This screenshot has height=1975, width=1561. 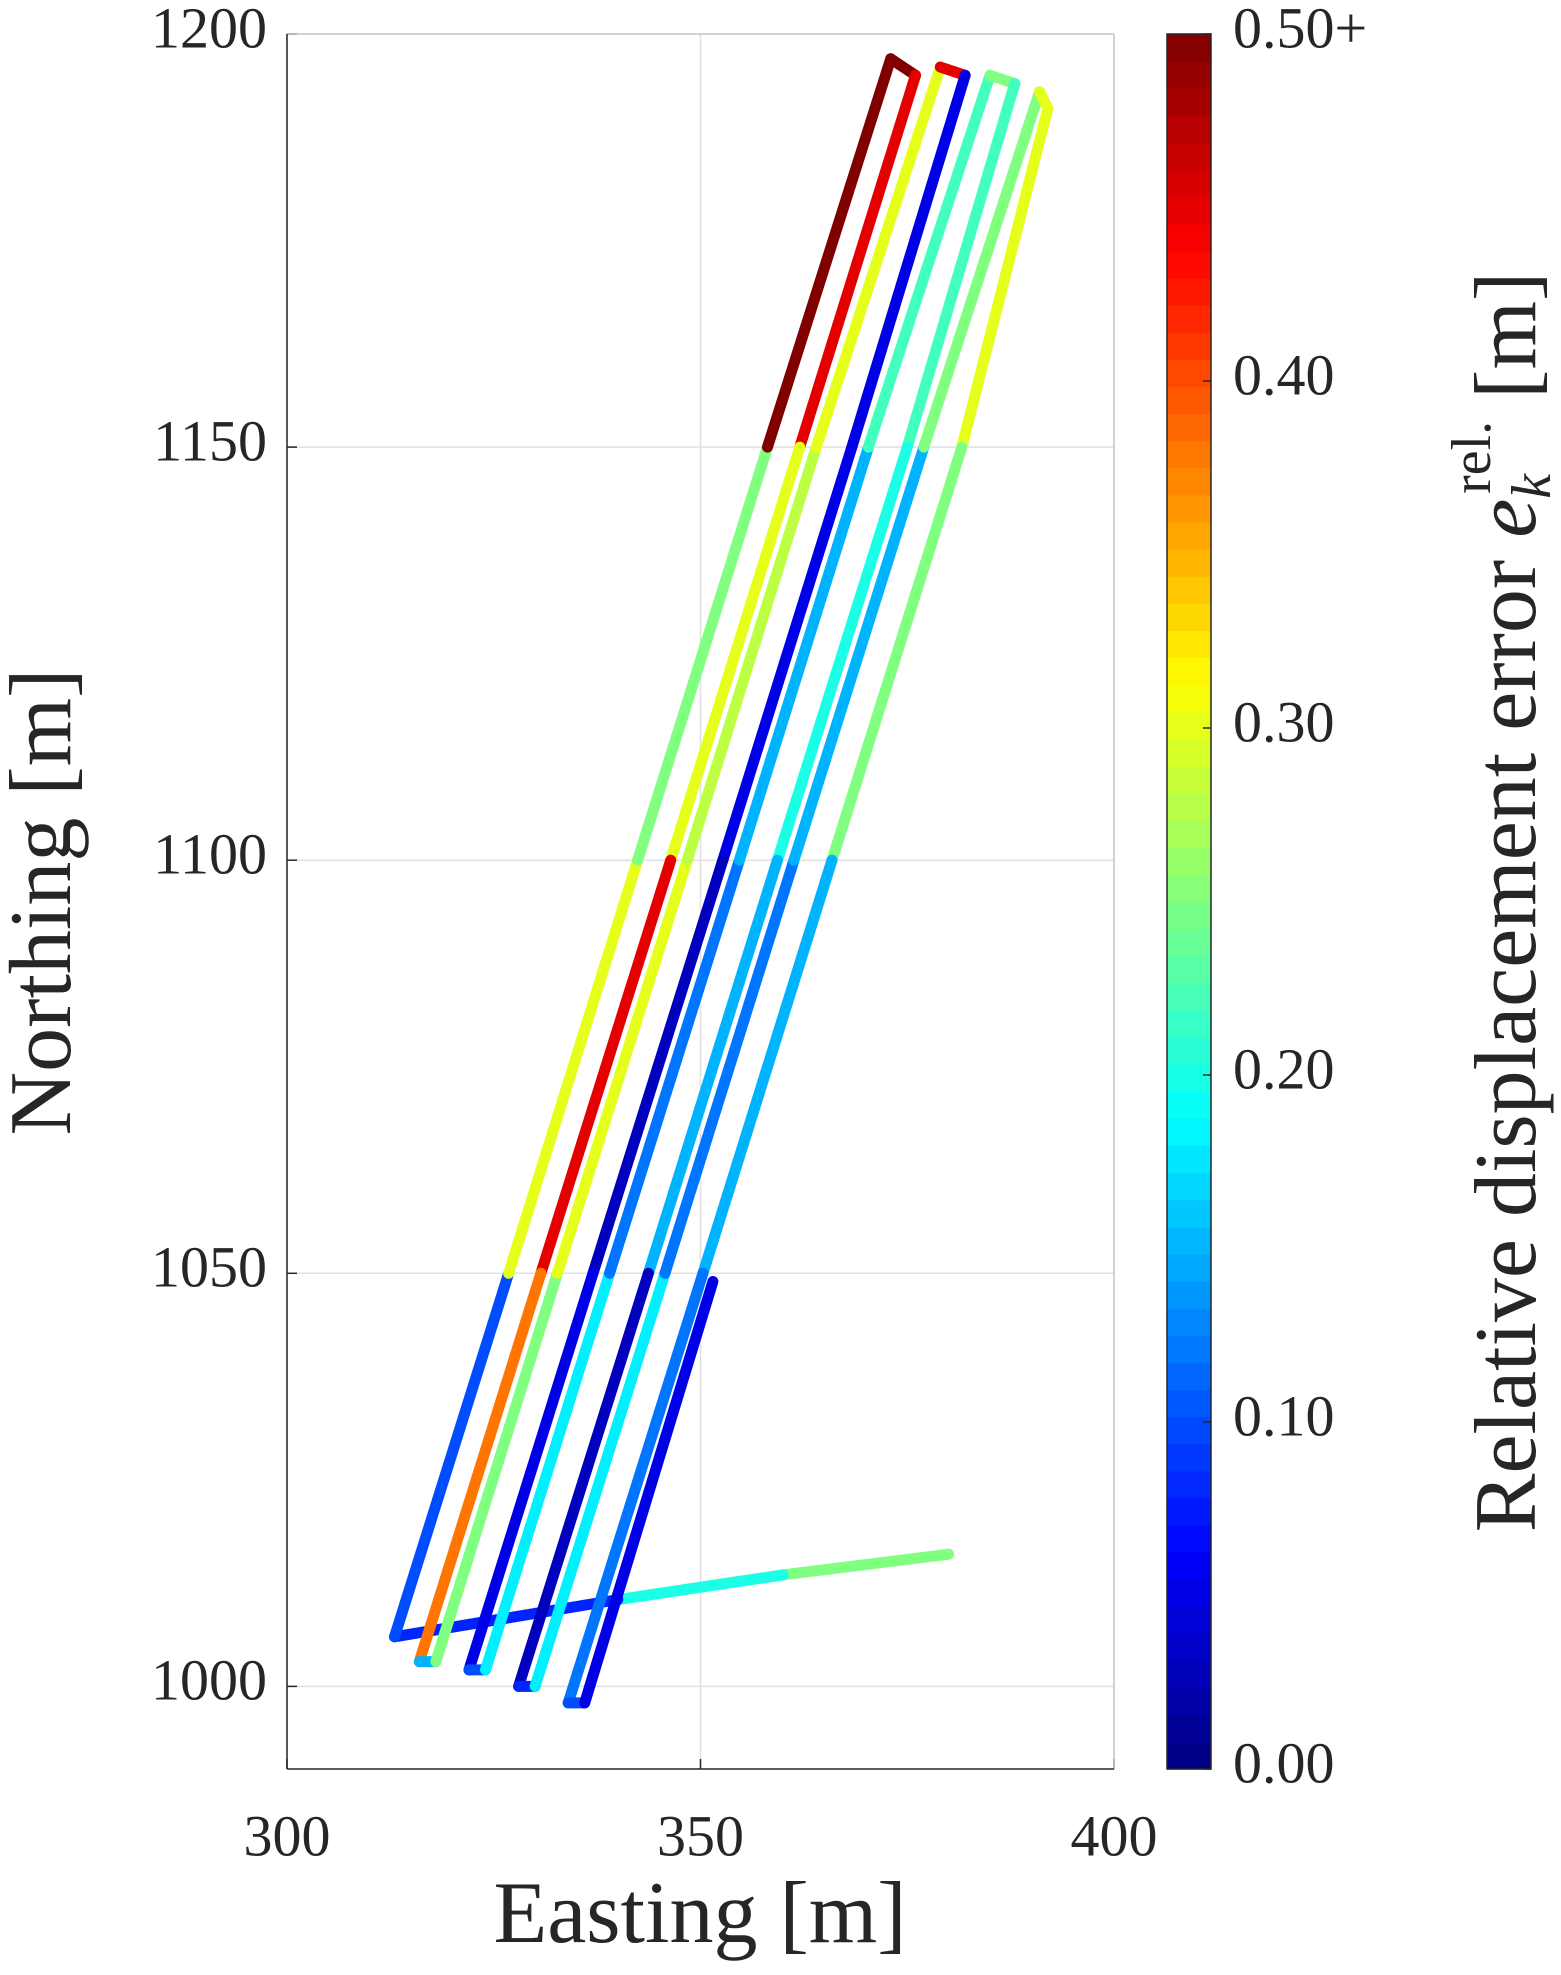 I want to click on colorbar-label-subscript: k, so click(x=1531, y=486).